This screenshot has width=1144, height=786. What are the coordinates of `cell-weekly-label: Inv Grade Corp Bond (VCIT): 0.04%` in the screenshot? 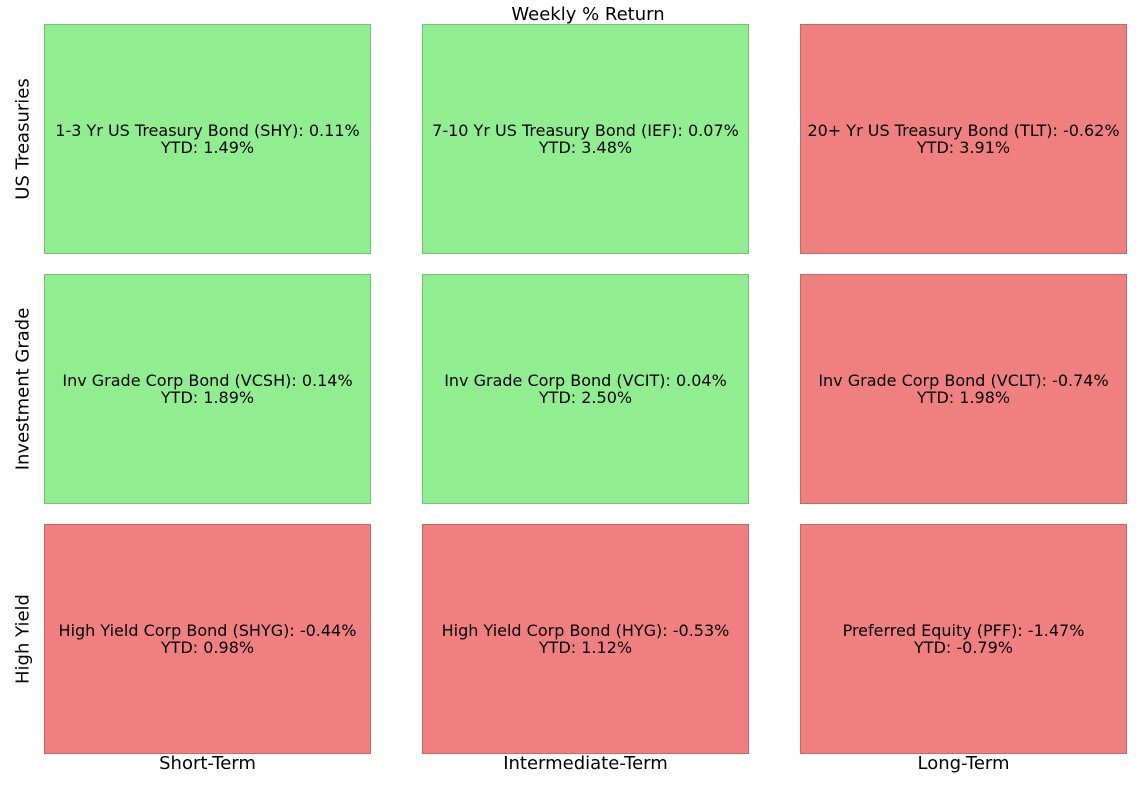 It's located at (585, 380).